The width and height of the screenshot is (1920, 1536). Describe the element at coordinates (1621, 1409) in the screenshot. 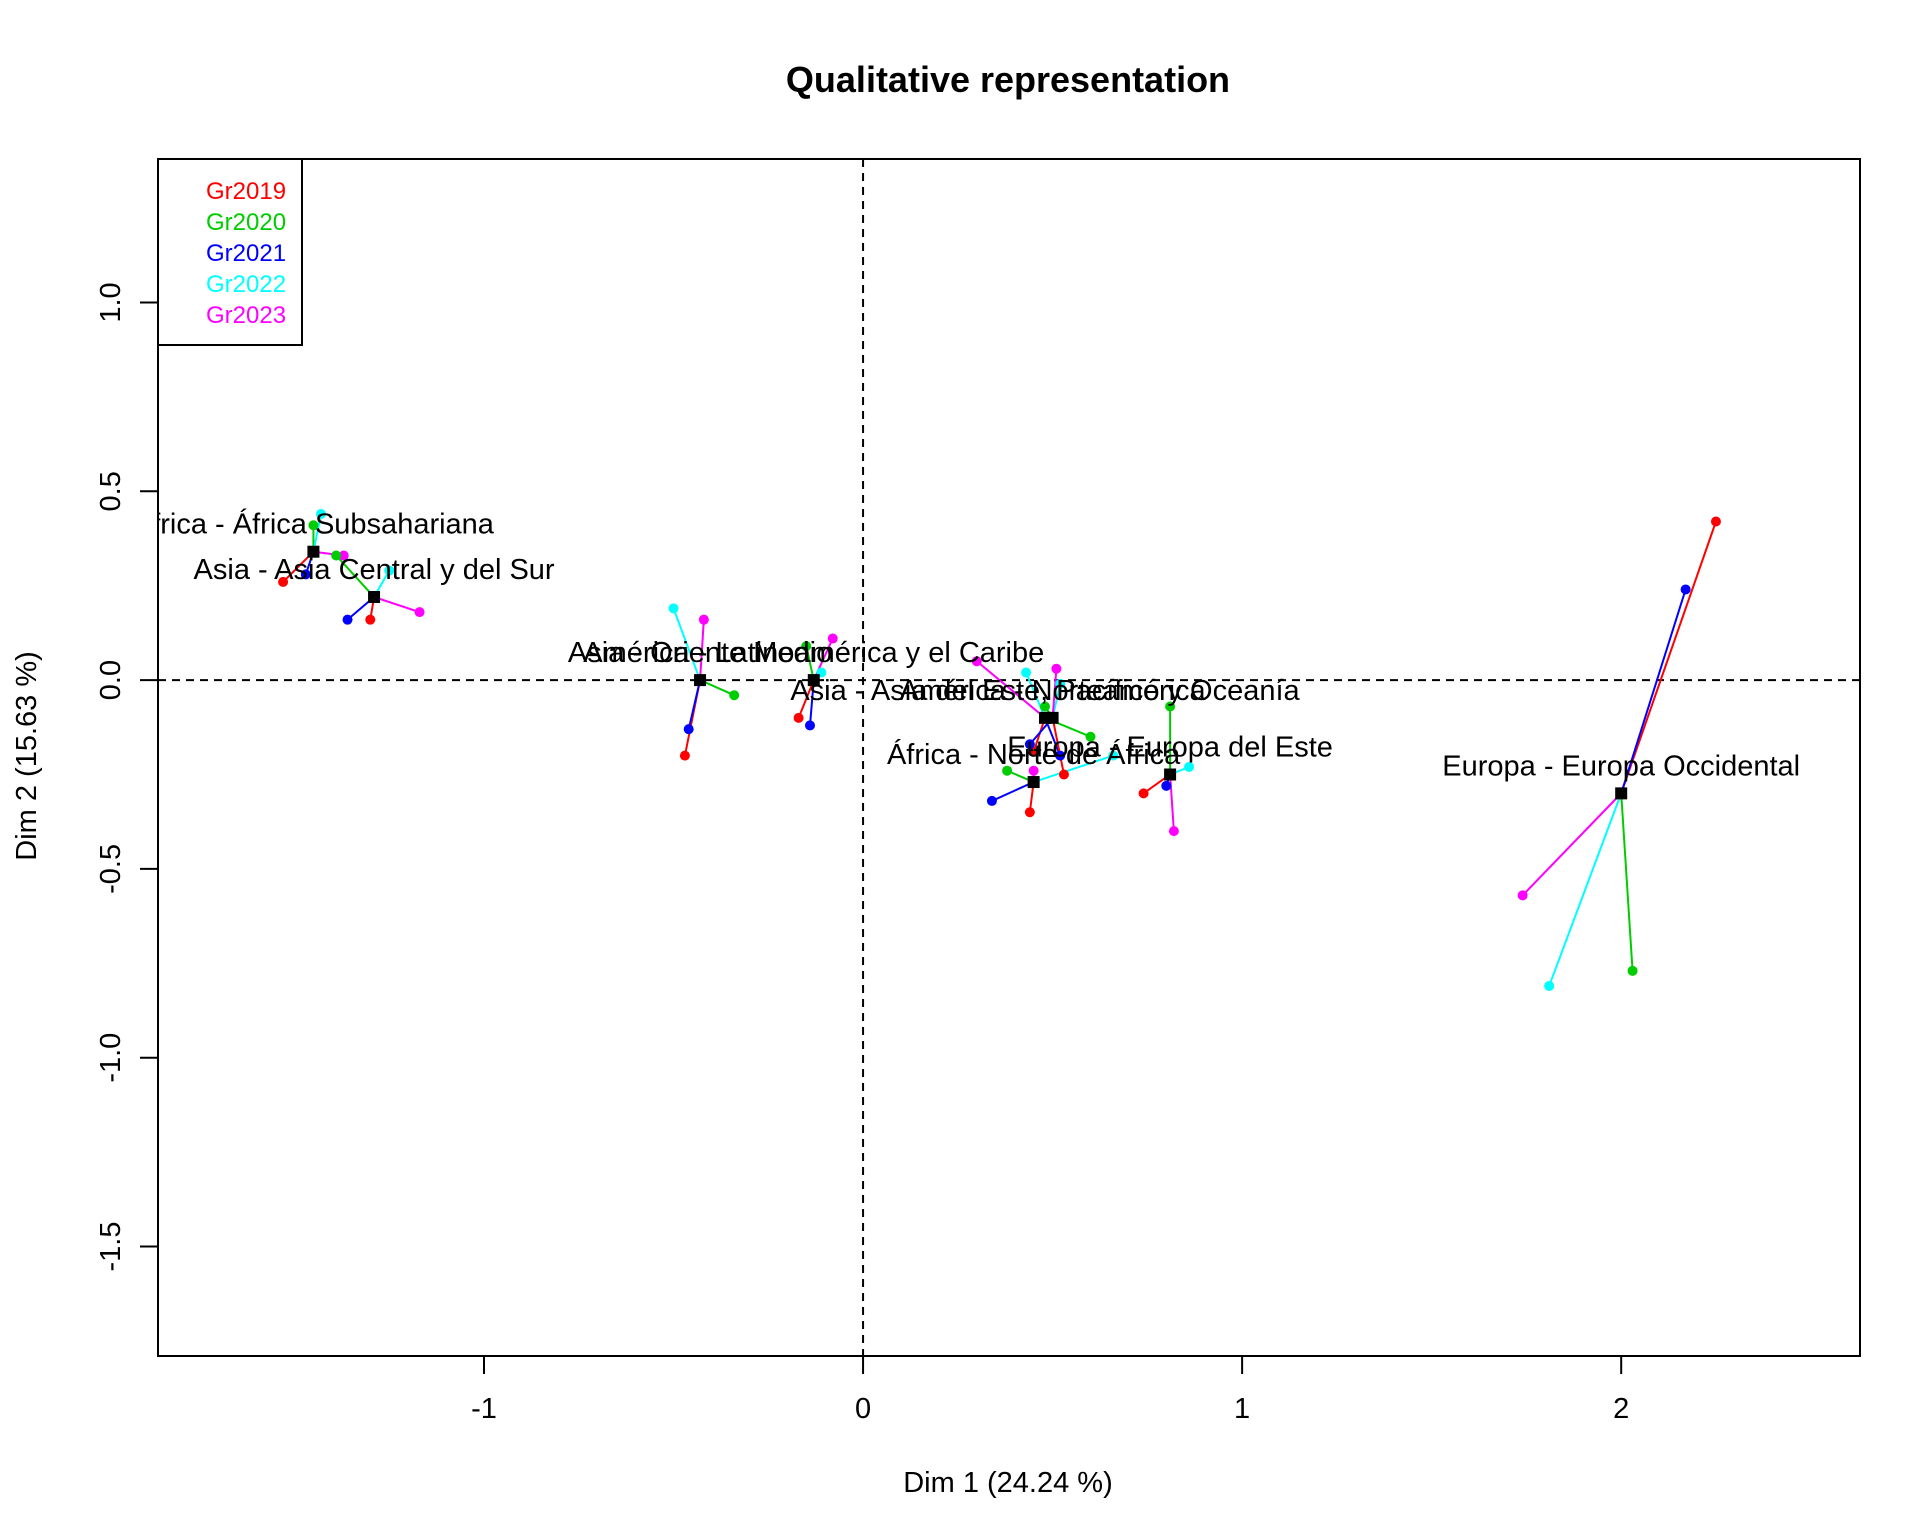

I see `x-tick-label-3: 2` at that location.